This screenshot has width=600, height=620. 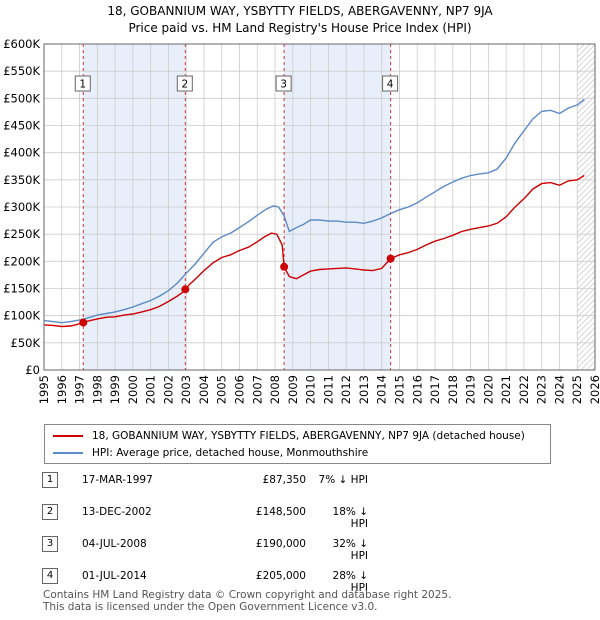 I want to click on y-tick-label: £300K, so click(x=21, y=207).